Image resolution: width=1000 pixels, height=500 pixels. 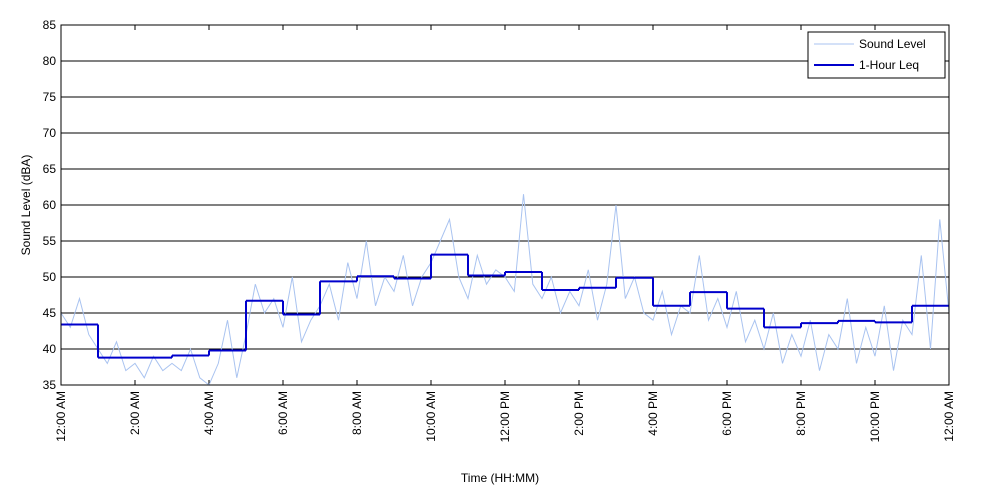 I want to click on y-tick-label: 45, so click(x=50, y=313).